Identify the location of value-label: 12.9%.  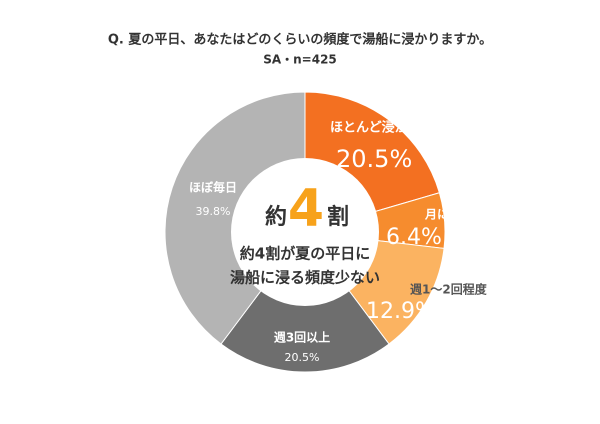
(401, 311).